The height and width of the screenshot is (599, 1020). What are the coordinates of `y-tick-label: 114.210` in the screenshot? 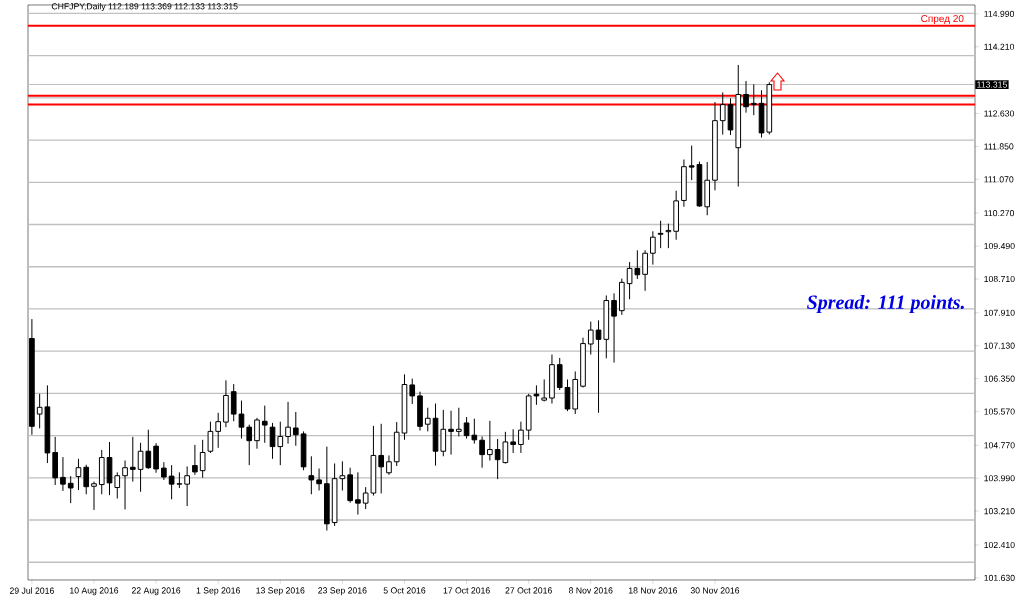 It's located at (999, 46).